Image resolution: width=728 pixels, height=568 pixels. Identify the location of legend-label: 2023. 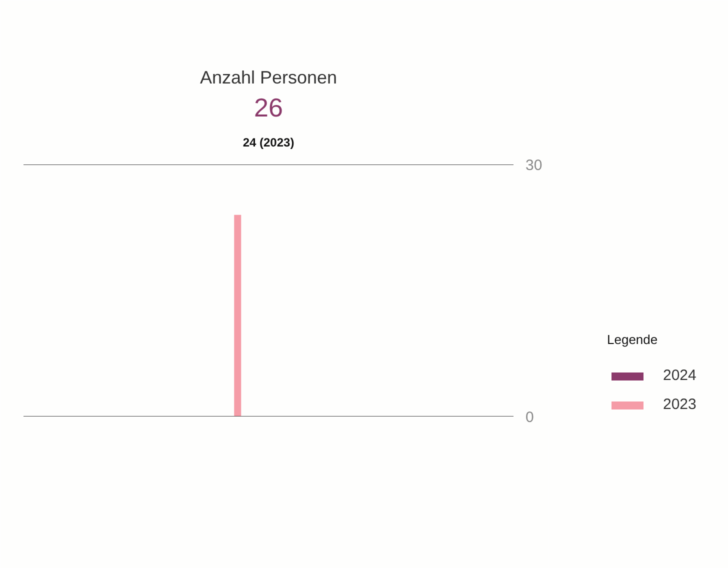
(679, 404).